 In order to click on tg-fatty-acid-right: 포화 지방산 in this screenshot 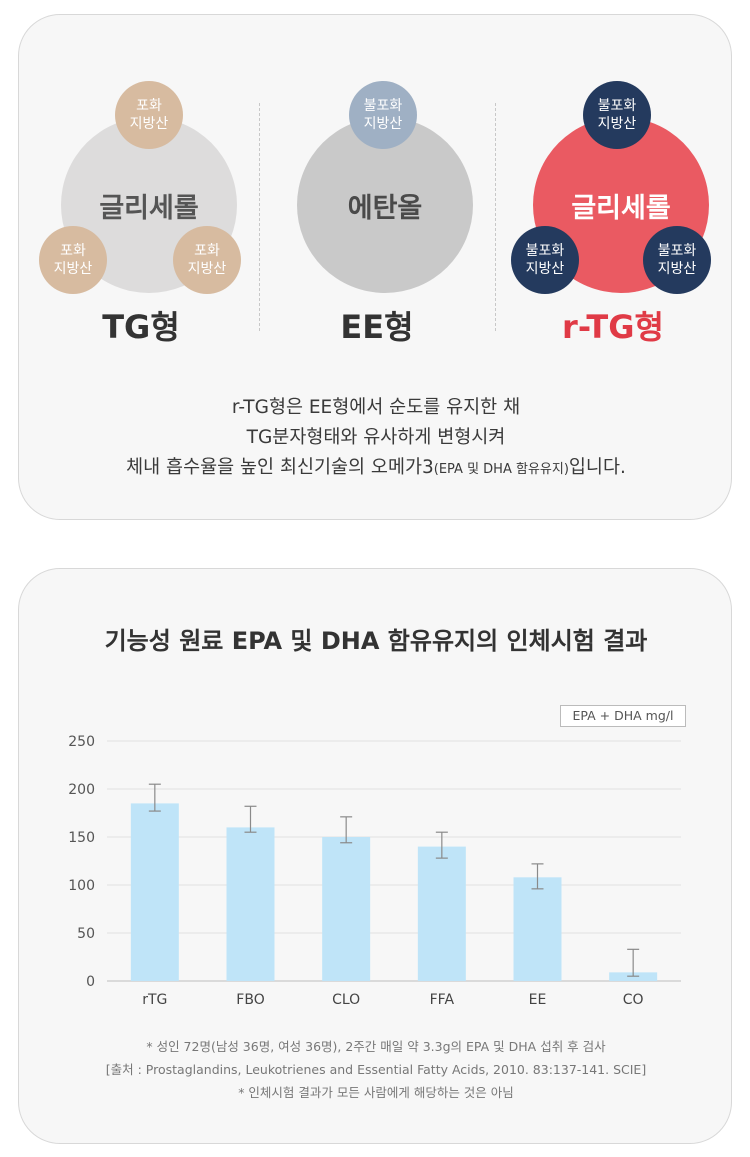, I will do `click(207, 260)`.